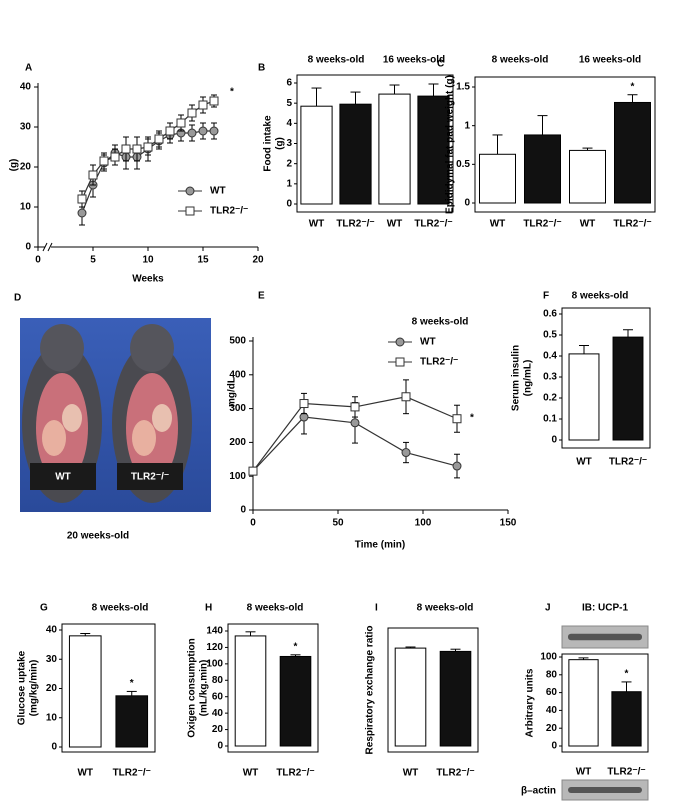 This screenshot has width=675, height=802. Describe the element at coordinates (34, 688) in the screenshot. I see `y-axis-label: (mg/kg/min)` at that location.